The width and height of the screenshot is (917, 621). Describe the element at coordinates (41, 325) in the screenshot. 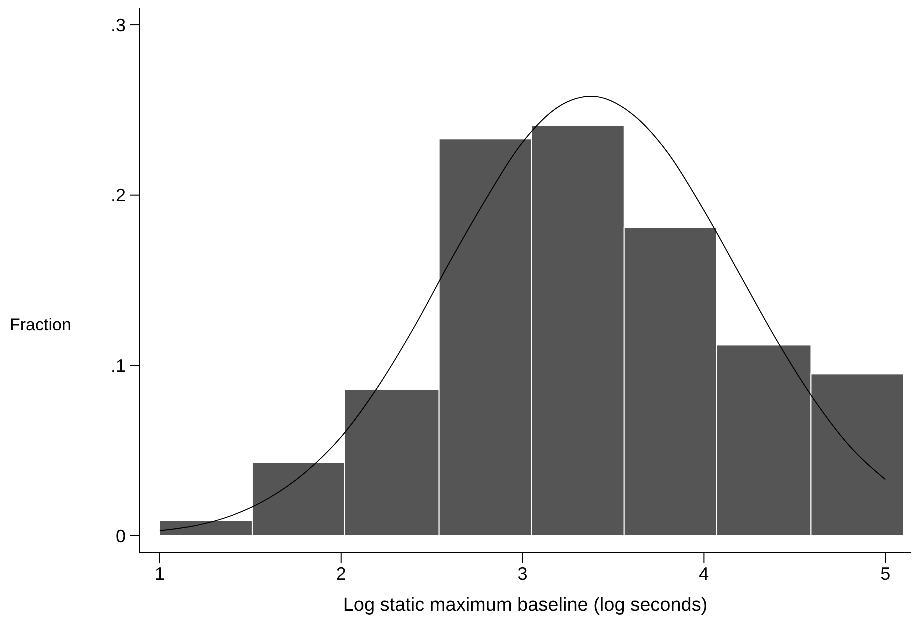

I see `y-axis-title: Fraction` at that location.